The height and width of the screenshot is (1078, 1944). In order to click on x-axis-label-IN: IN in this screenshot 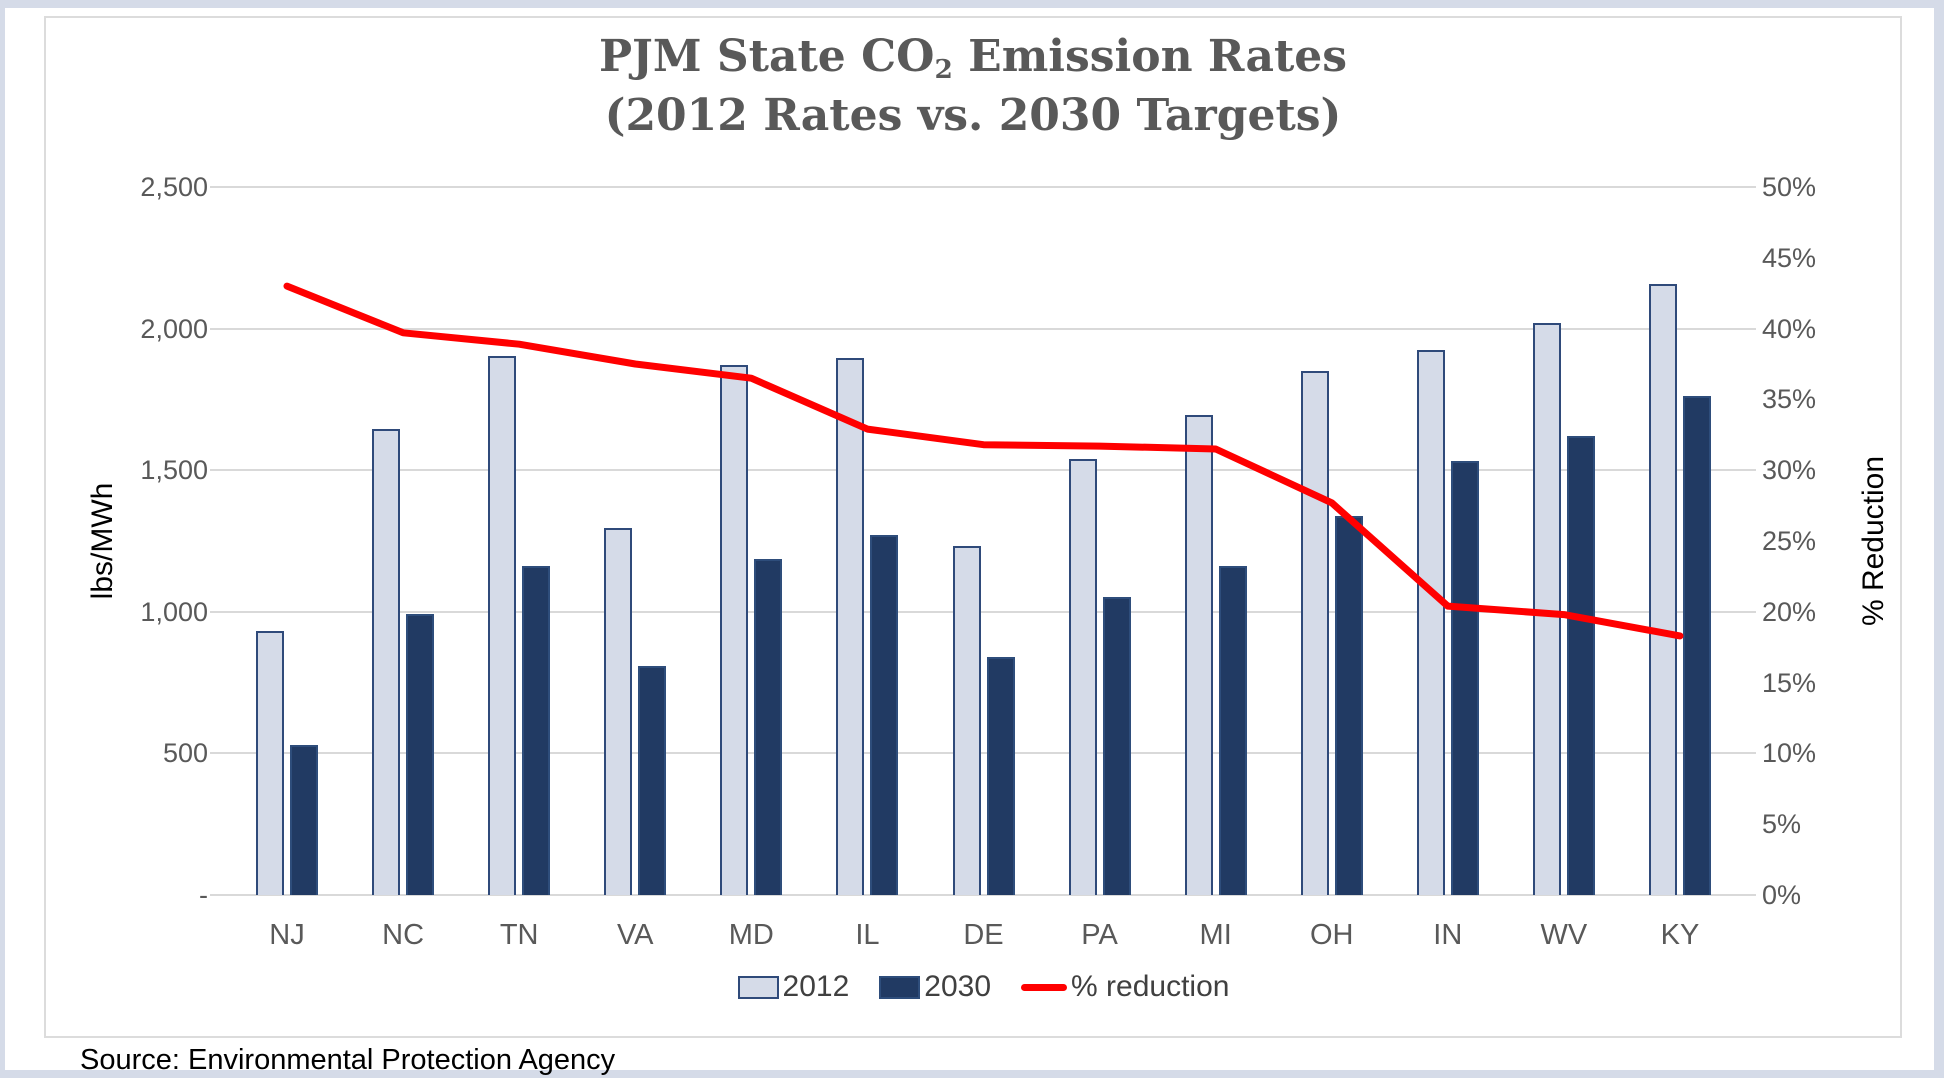, I will do `click(1448, 935)`.